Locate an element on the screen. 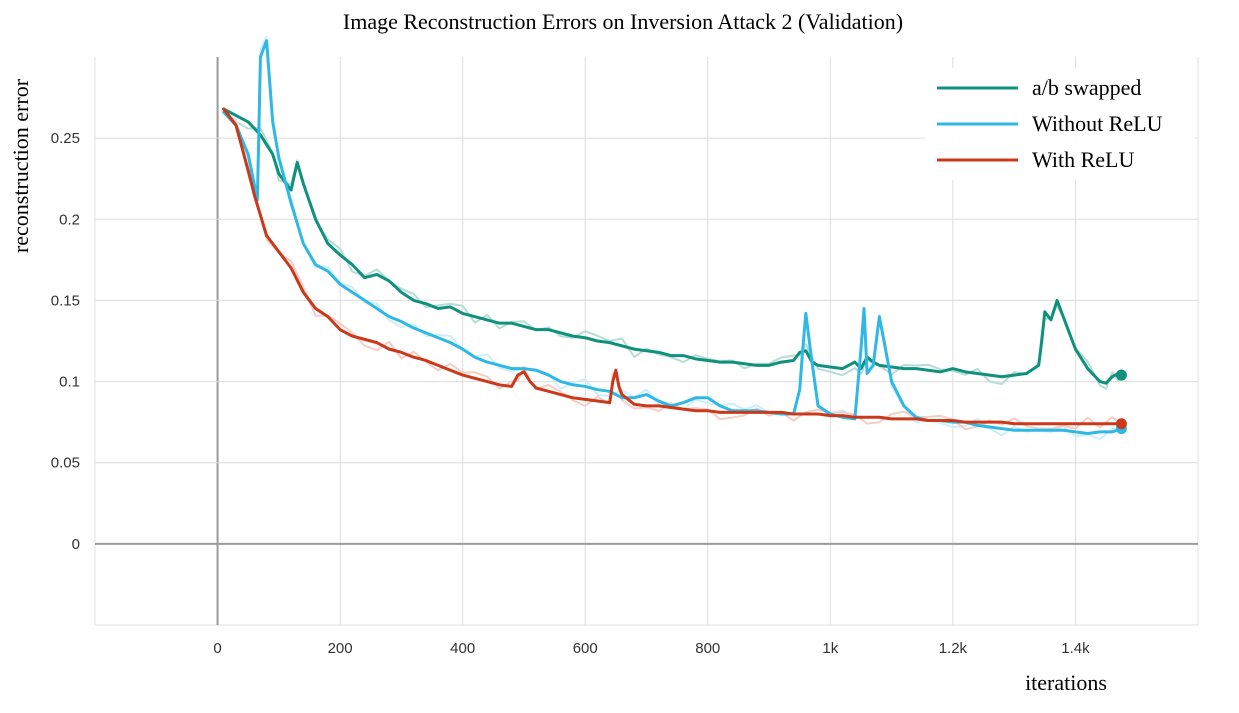  x-axis-label: iterations is located at coordinates (1066, 682).